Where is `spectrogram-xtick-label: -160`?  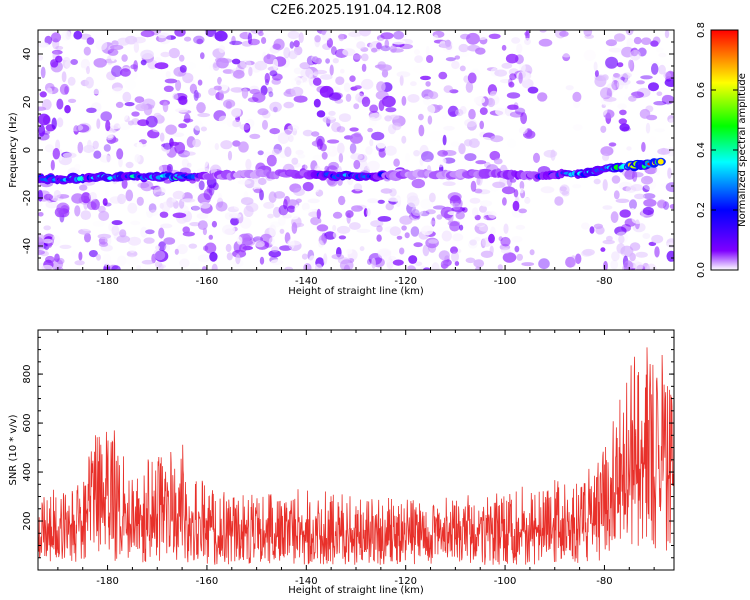 spectrogram-xtick-label: -160 is located at coordinates (207, 281).